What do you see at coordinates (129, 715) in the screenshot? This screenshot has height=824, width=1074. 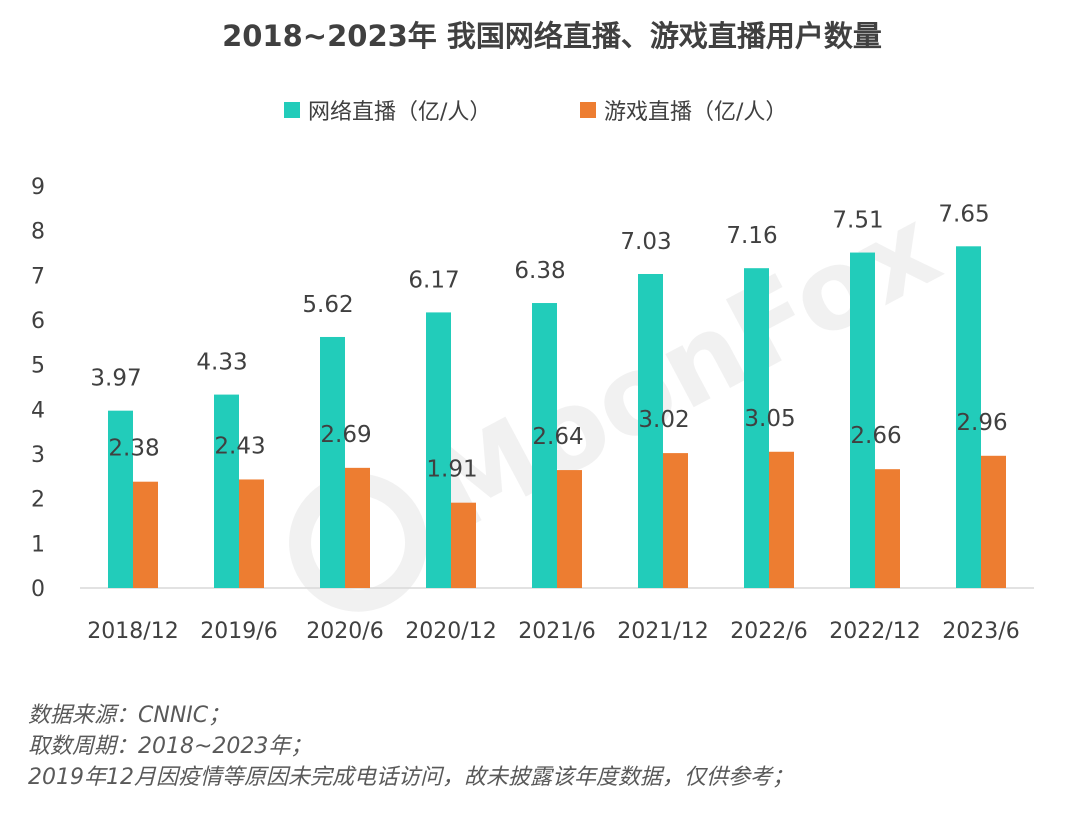 I see `footer-source: 数据来源：CNNIC；` at bounding box center [129, 715].